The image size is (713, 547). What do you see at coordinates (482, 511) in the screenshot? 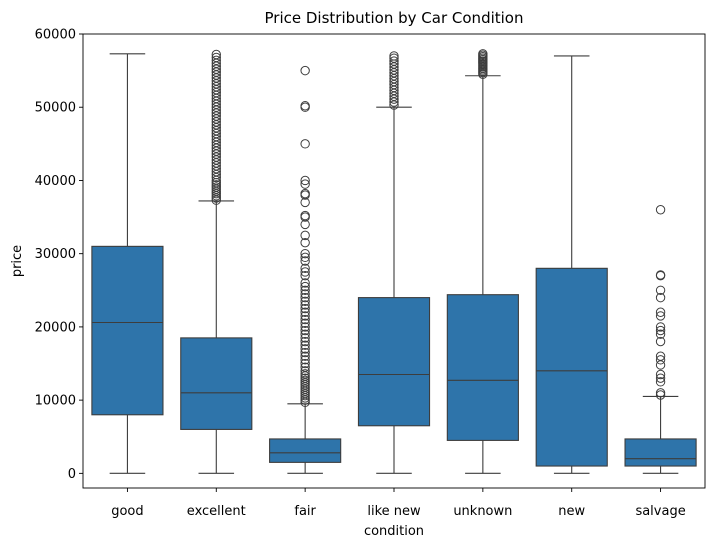
I see `x-tick-label: unknown` at bounding box center [482, 511].